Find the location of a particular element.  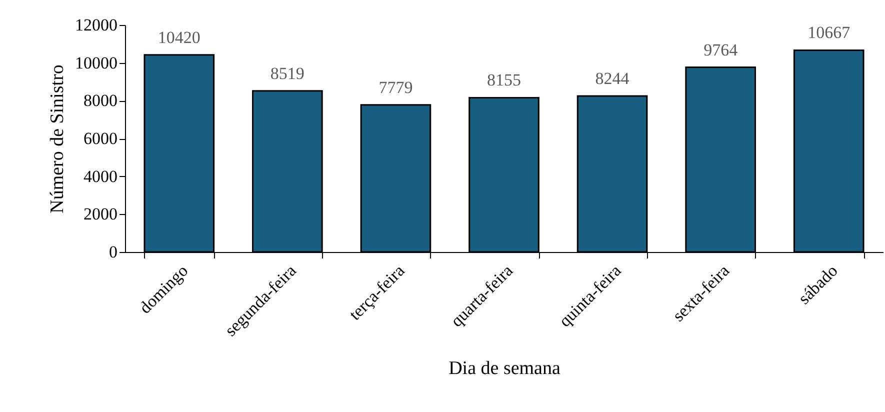

data-label: 9764 is located at coordinates (721, 50).